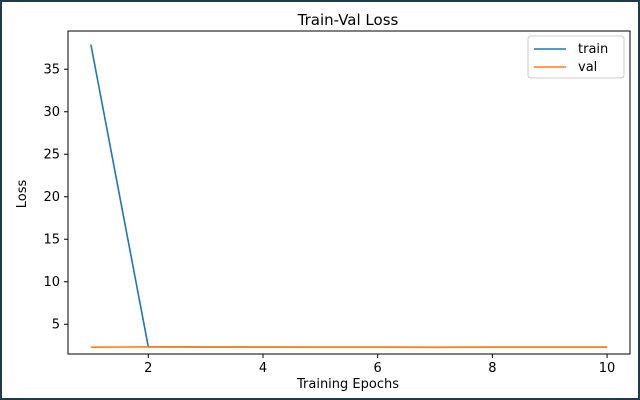  I want to click on x-axis: 2 4 6 8 10, so click(379, 365).